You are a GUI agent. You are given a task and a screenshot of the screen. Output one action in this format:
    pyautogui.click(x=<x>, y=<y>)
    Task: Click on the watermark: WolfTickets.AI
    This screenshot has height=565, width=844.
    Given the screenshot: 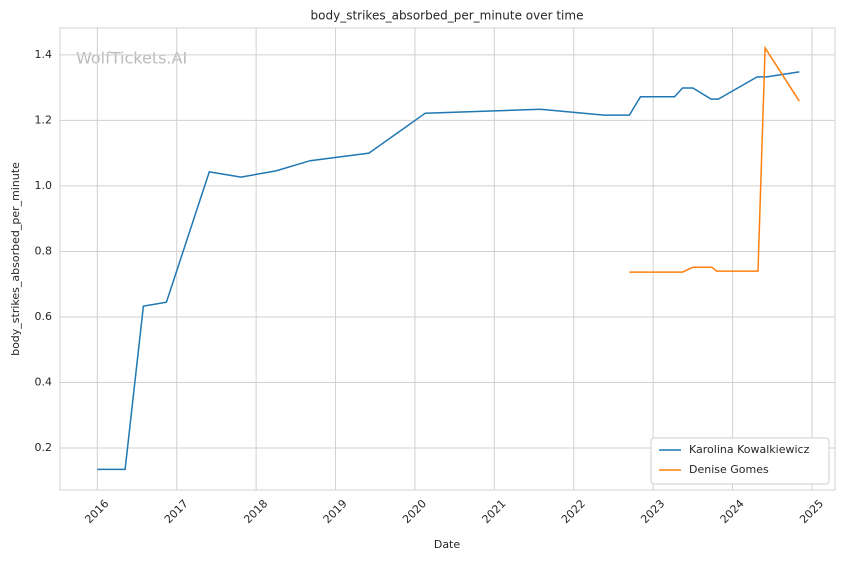 What is the action you would take?
    pyautogui.click(x=131, y=58)
    